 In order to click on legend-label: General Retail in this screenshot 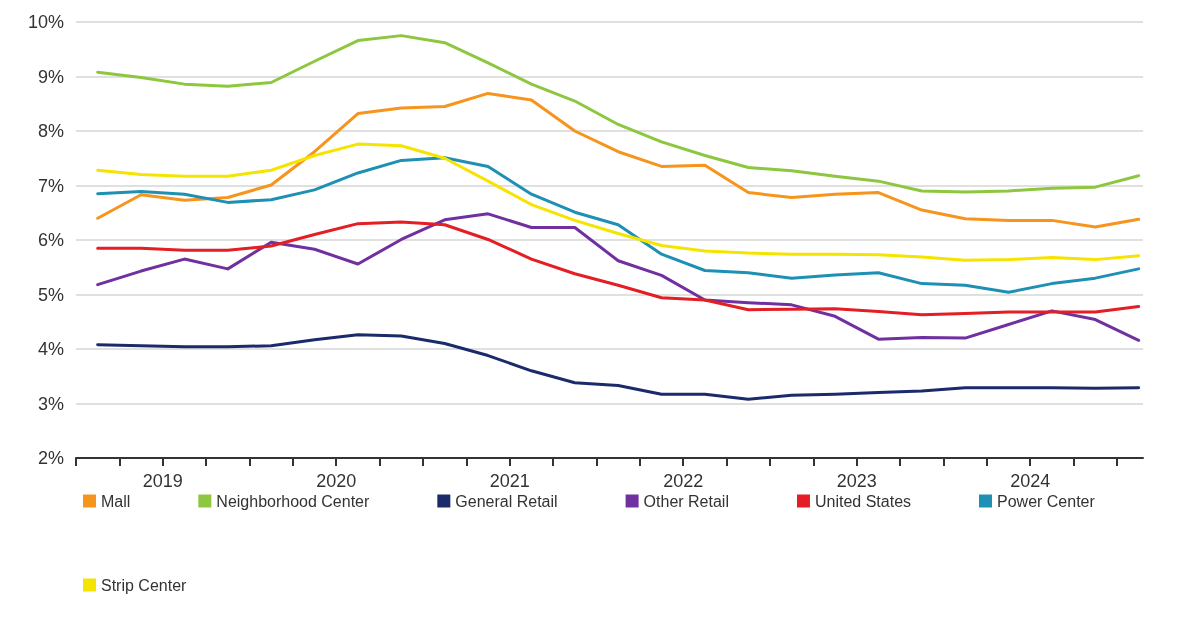, I will do `click(506, 501)`.